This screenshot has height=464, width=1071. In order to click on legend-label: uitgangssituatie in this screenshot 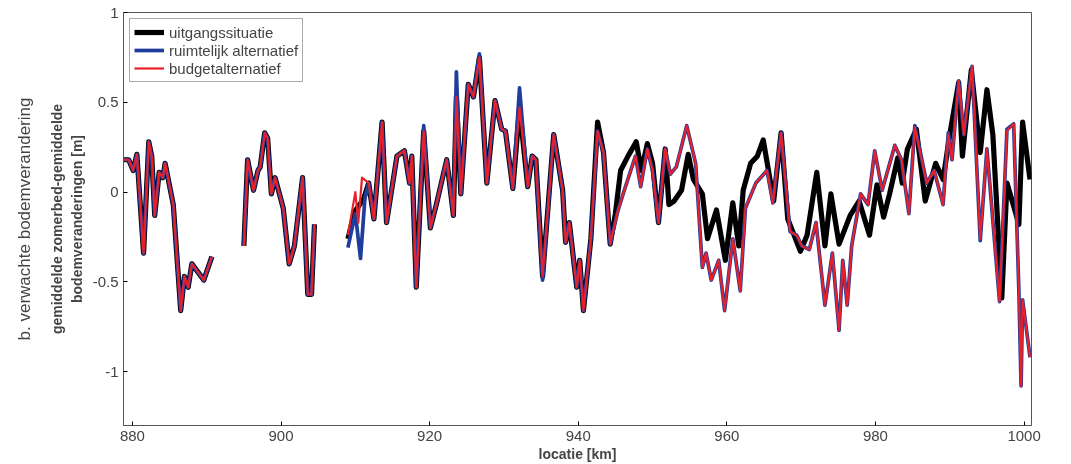, I will do `click(221, 32)`.